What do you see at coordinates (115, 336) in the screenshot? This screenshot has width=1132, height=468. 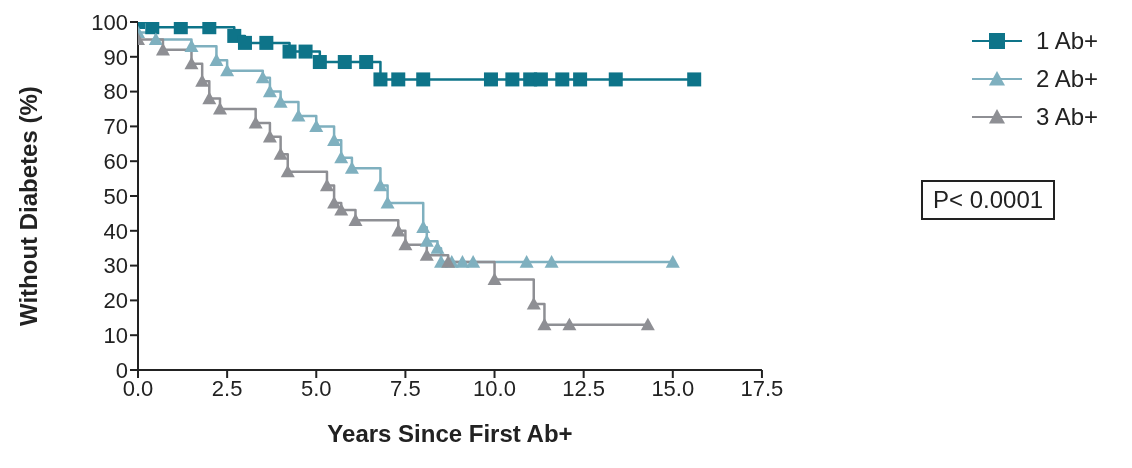 I see `y-tick-label: 10` at bounding box center [115, 336].